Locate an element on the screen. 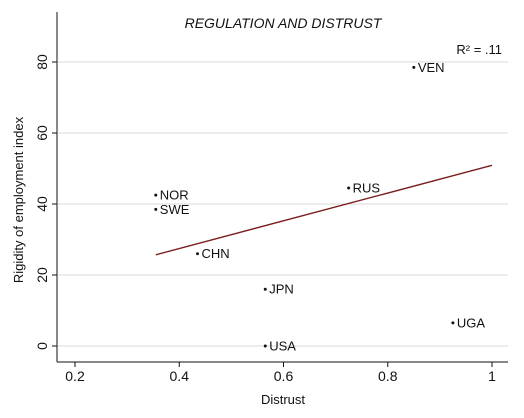 Image resolution: width=524 pixels, height=418 pixels. point-label-jpn: JPN is located at coordinates (281, 289).